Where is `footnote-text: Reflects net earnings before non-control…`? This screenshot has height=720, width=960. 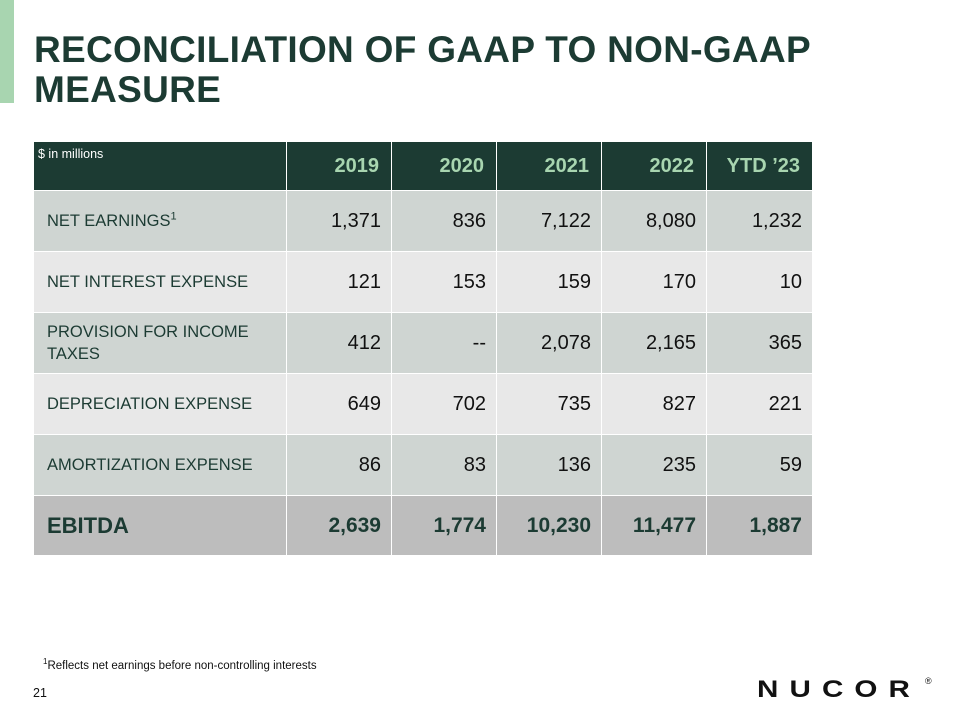 footnote-text: Reflects net earnings before non-control… is located at coordinates (182, 666).